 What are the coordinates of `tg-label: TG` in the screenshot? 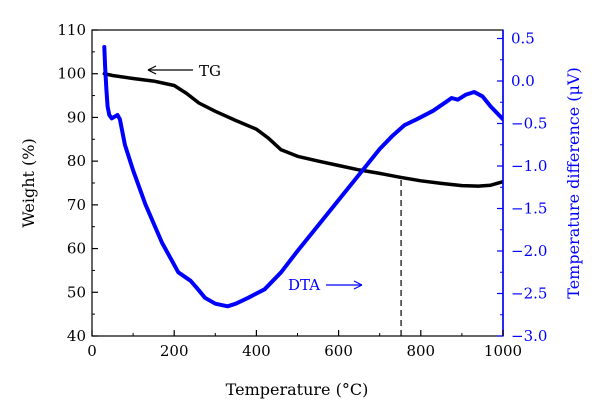 It's located at (210, 71).